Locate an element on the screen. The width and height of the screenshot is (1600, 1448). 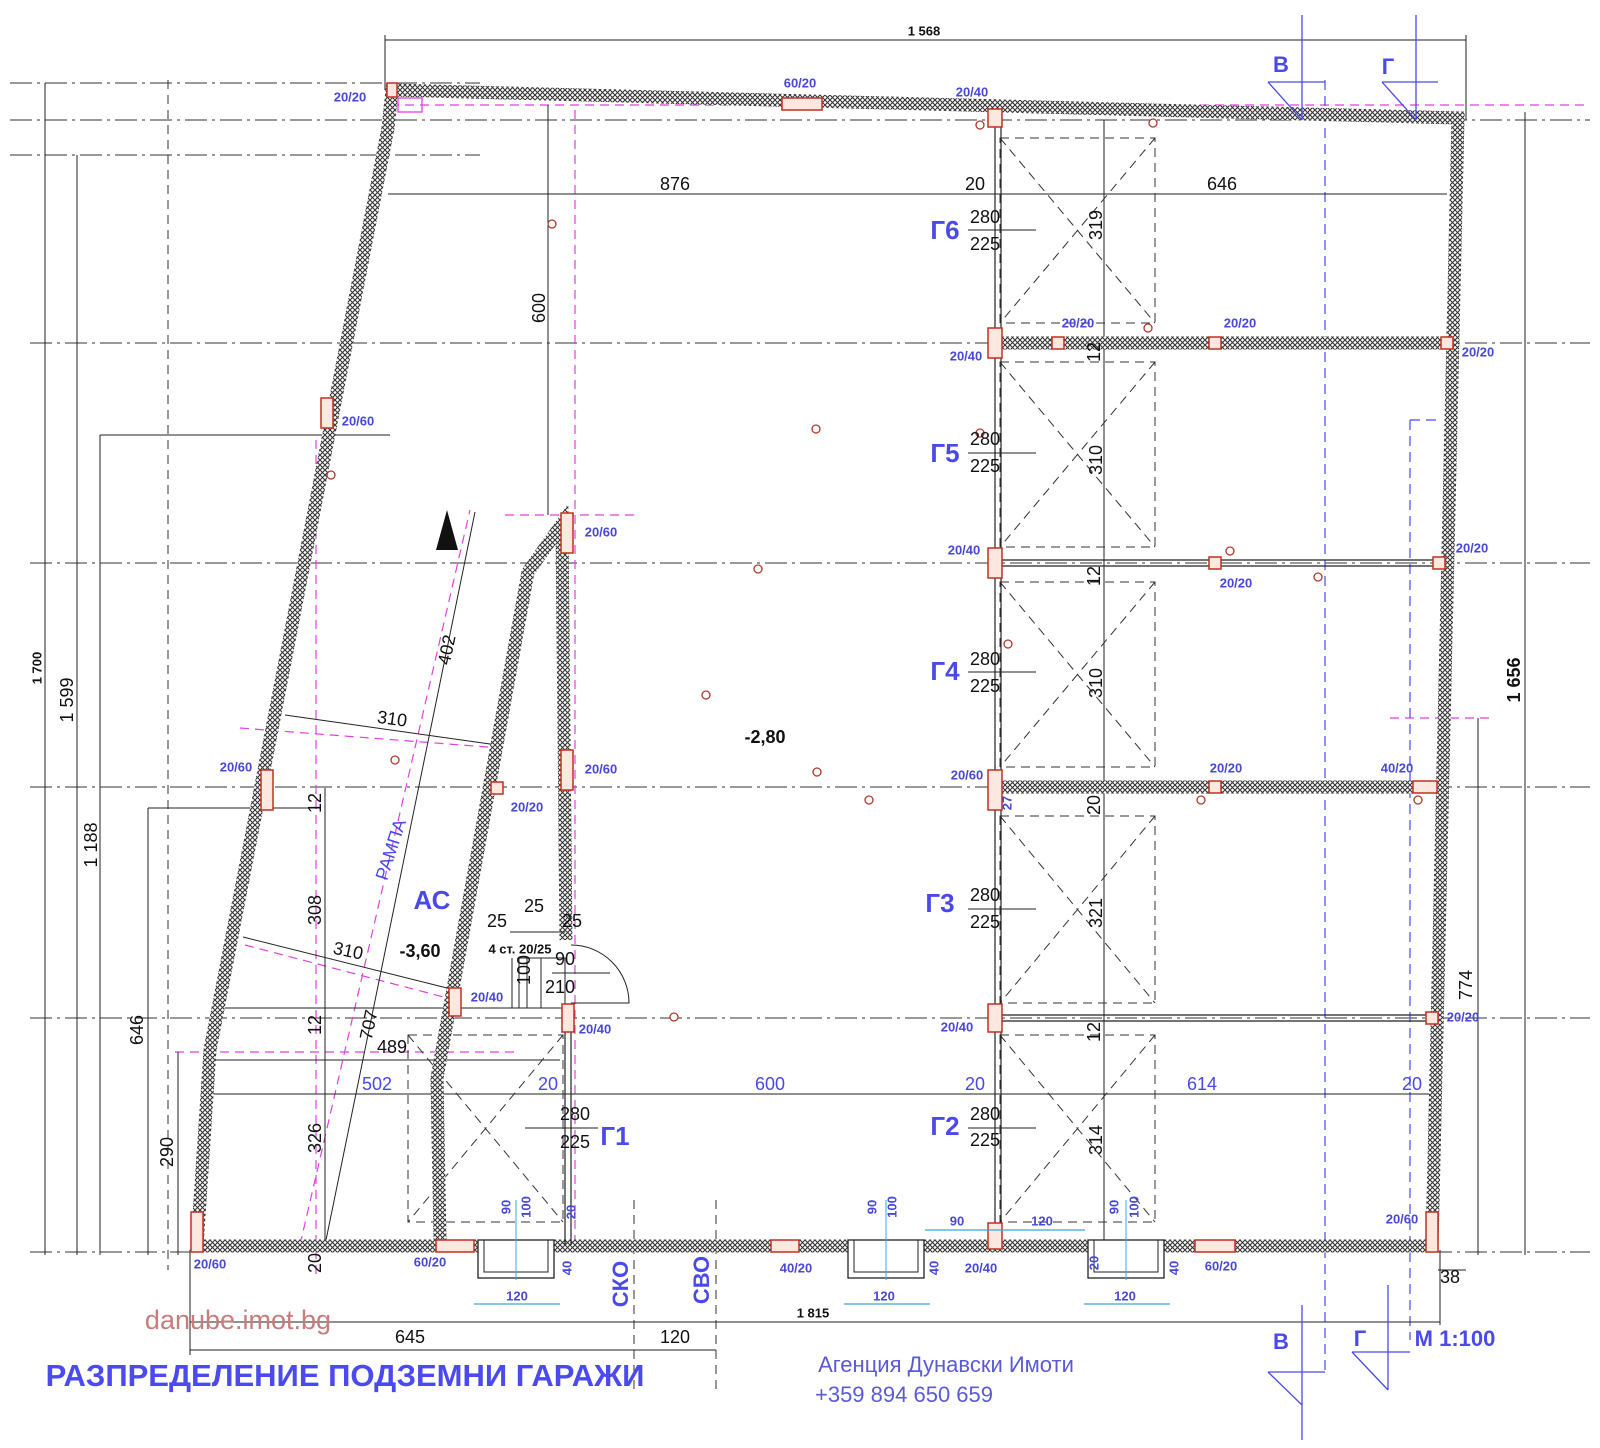
dimension-label: 1 568 is located at coordinates (924, 30).